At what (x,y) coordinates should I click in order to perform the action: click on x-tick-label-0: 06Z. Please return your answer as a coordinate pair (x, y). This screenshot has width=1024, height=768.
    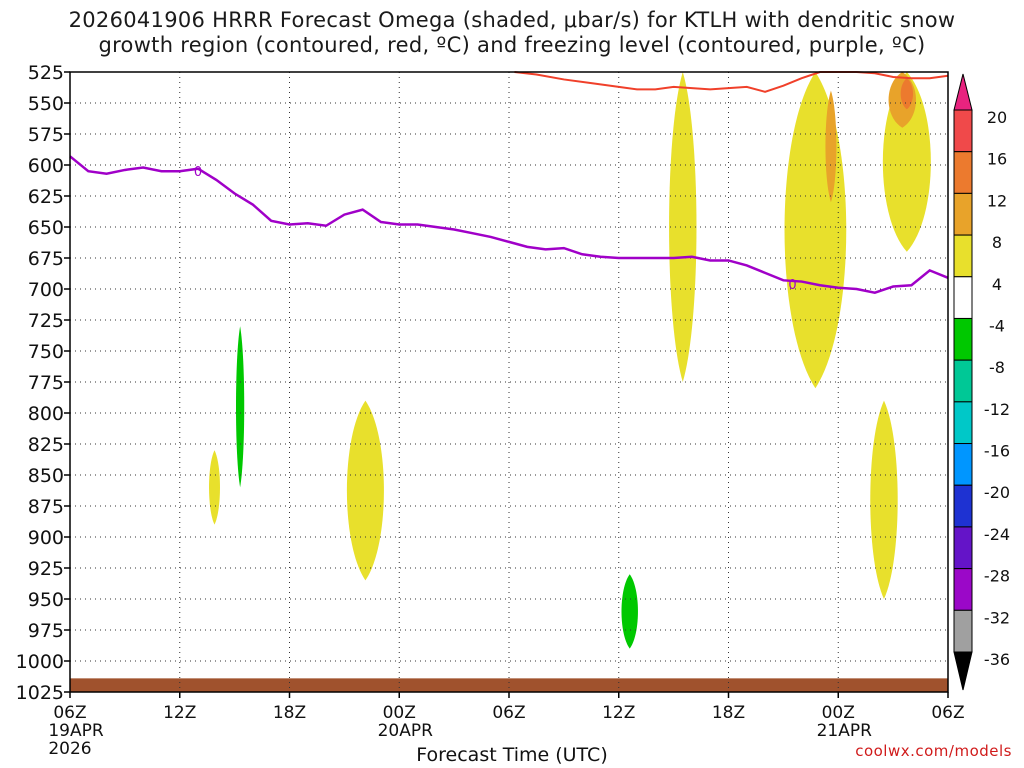
    Looking at the image, I should click on (69, 713).